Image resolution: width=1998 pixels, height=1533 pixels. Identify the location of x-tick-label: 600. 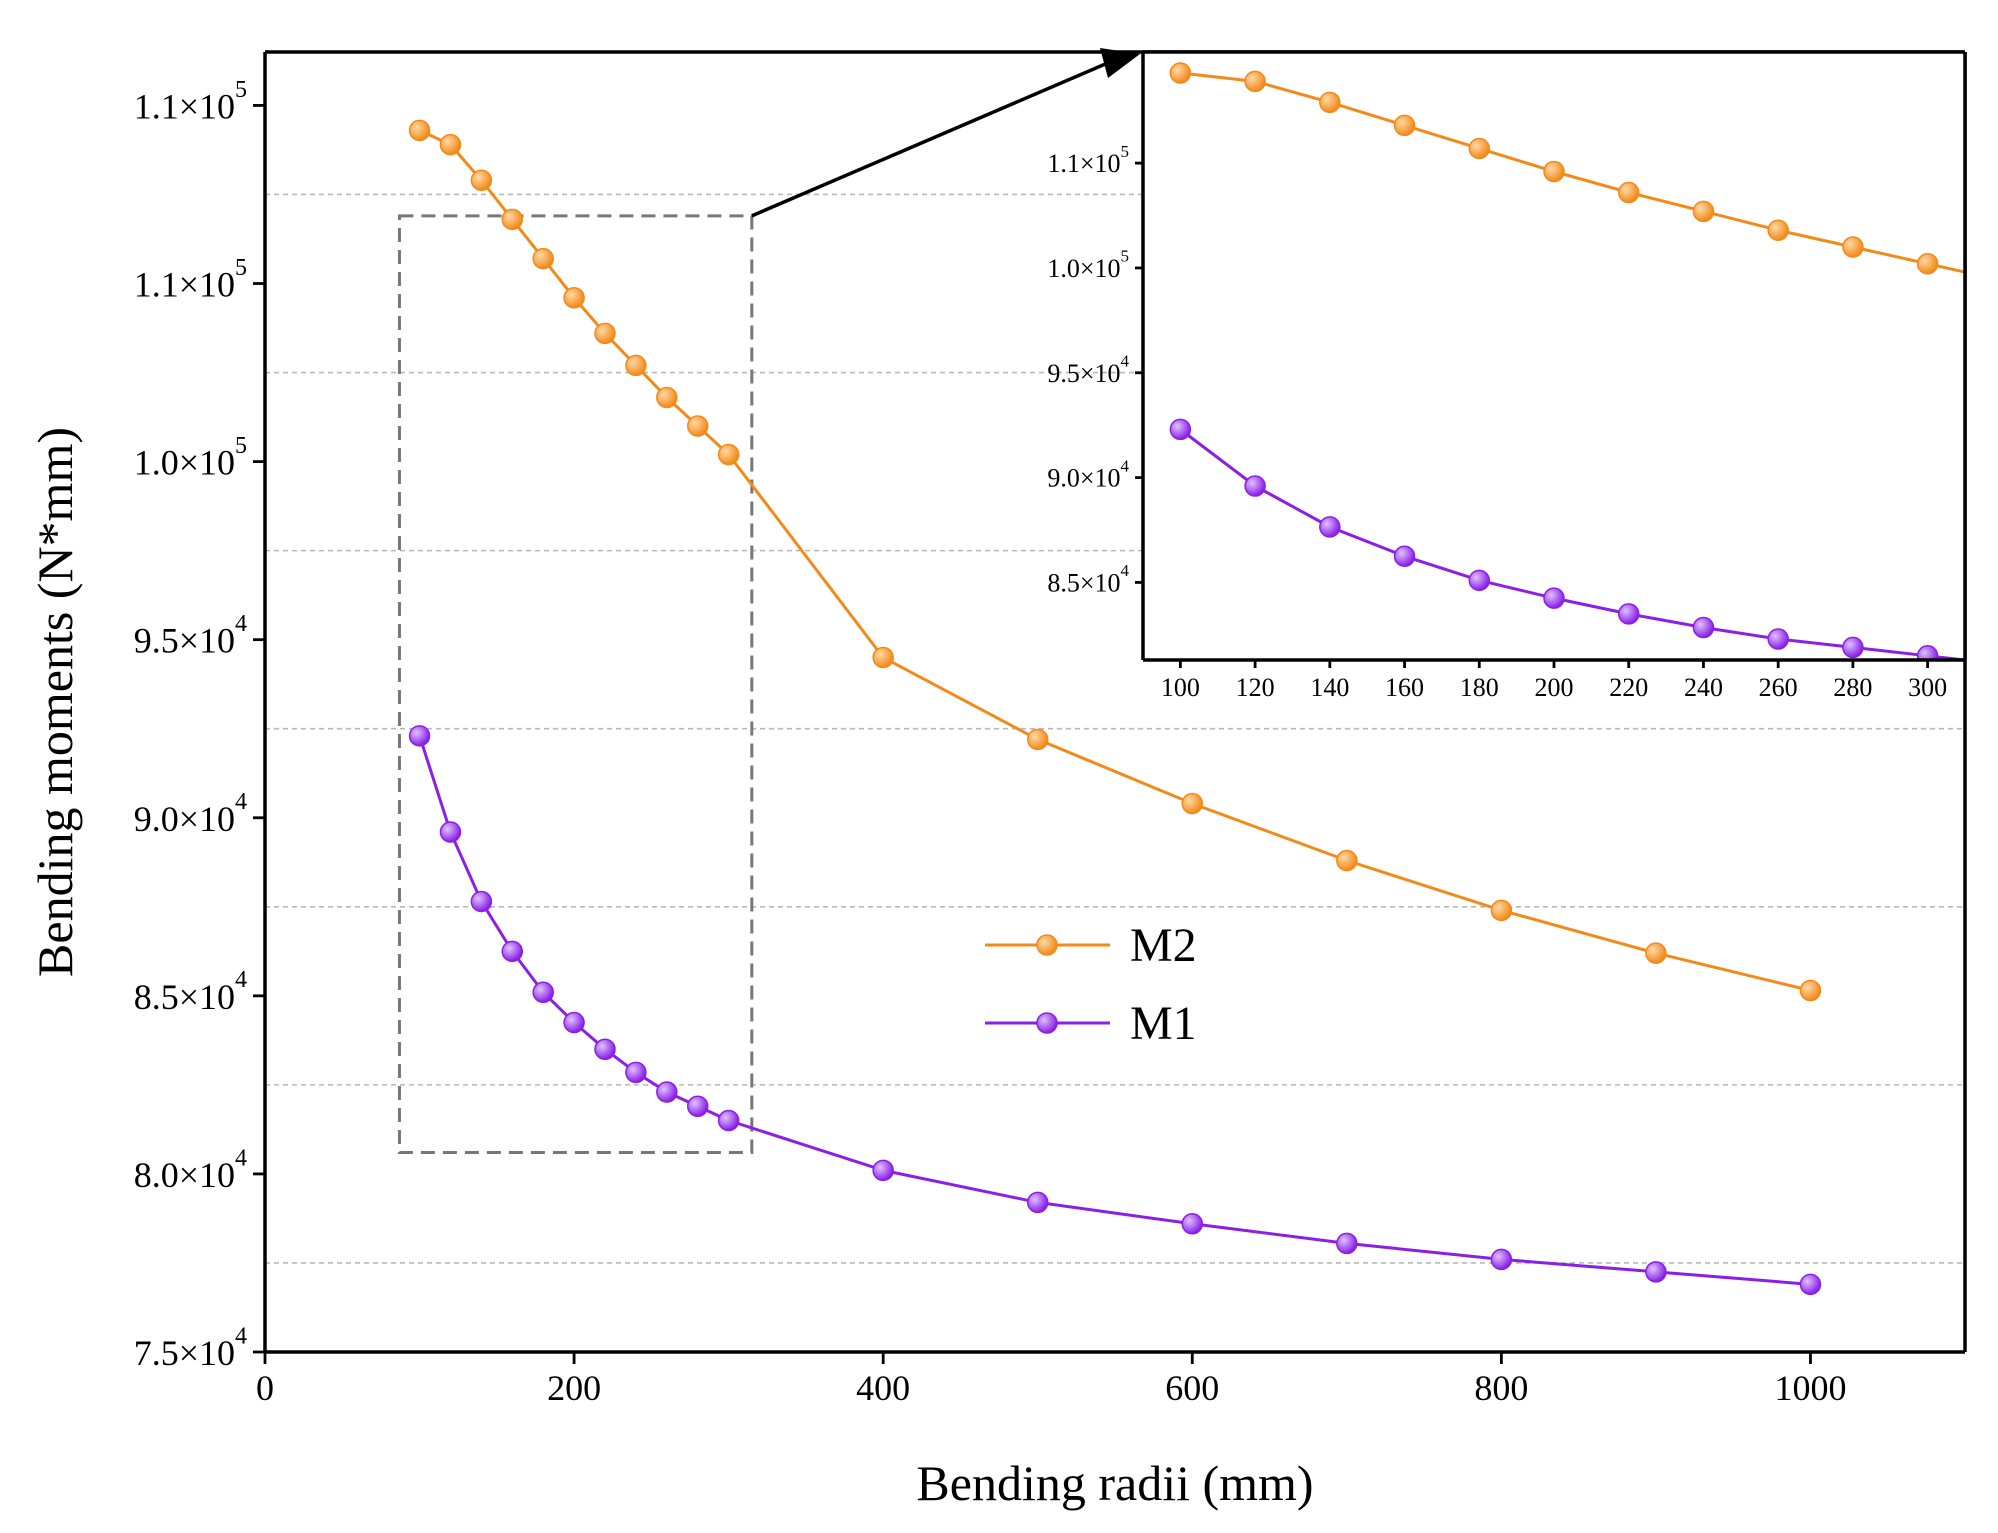
(1192, 1388).